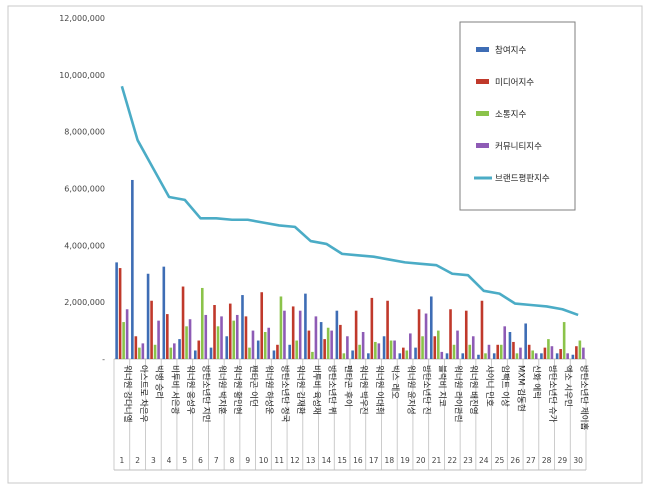 This screenshot has height=489, width=650. I want to click on y-tick-label: 10,000,000, so click(82, 75).